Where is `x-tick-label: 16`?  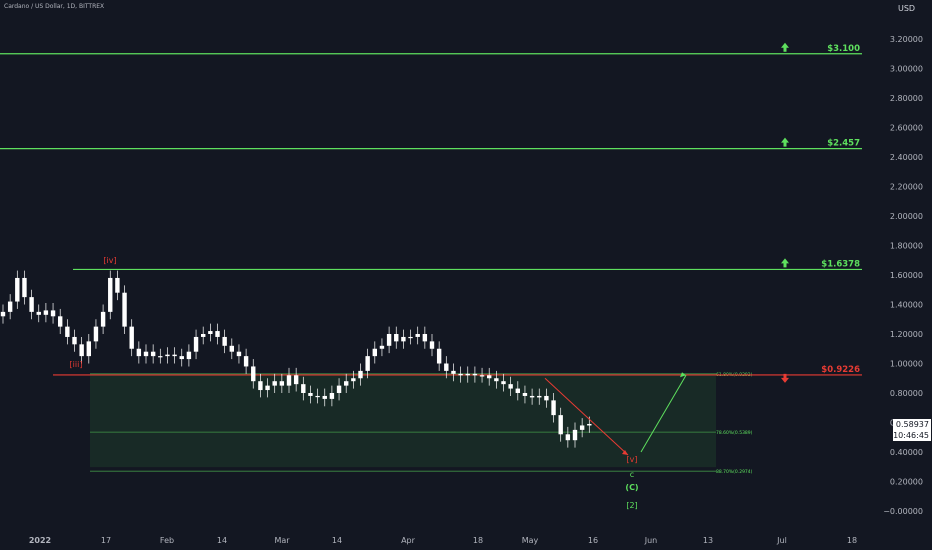 x-tick-label: 16 is located at coordinates (593, 540).